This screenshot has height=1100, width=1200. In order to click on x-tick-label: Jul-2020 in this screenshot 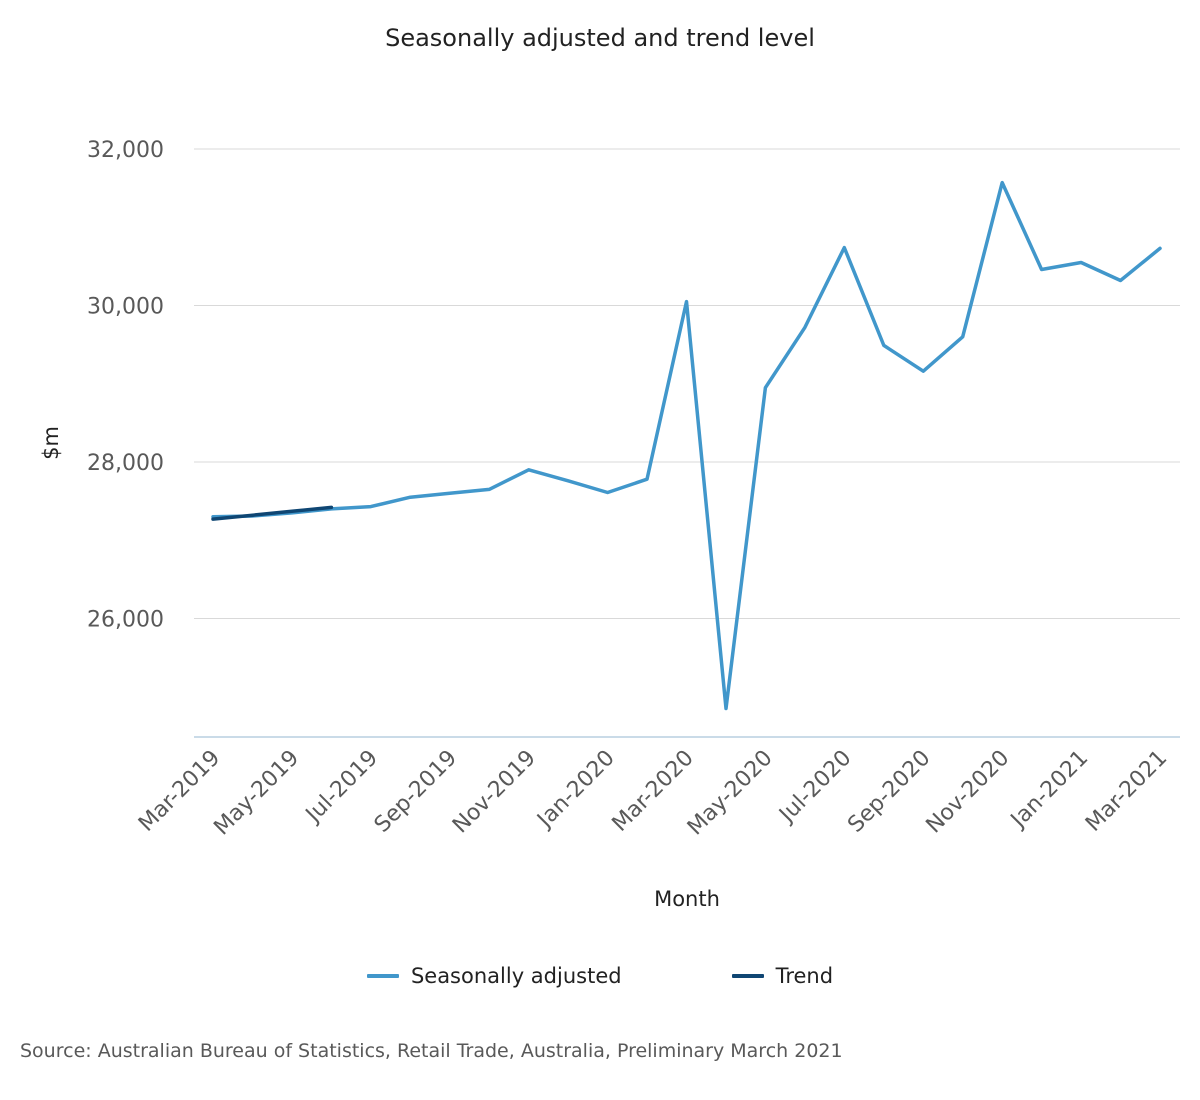, I will do `click(815, 787)`.